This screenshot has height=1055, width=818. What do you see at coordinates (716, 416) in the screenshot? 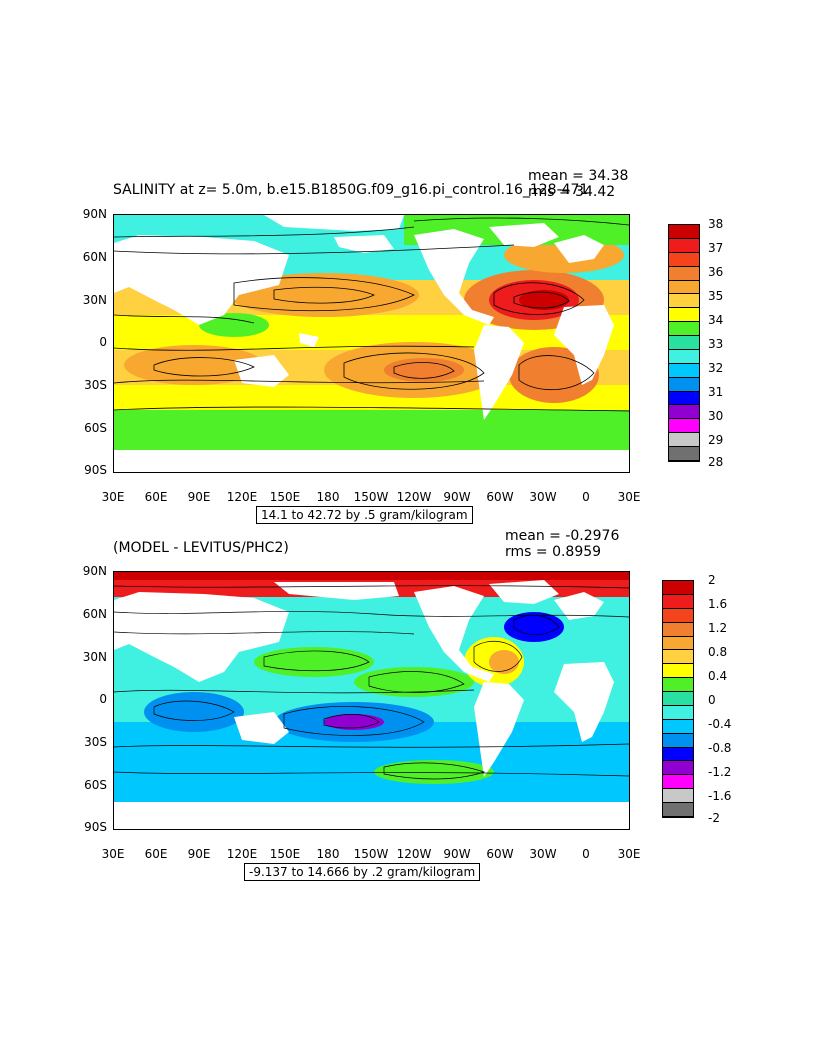
I see `colorbar-label: 30` at bounding box center [716, 416].